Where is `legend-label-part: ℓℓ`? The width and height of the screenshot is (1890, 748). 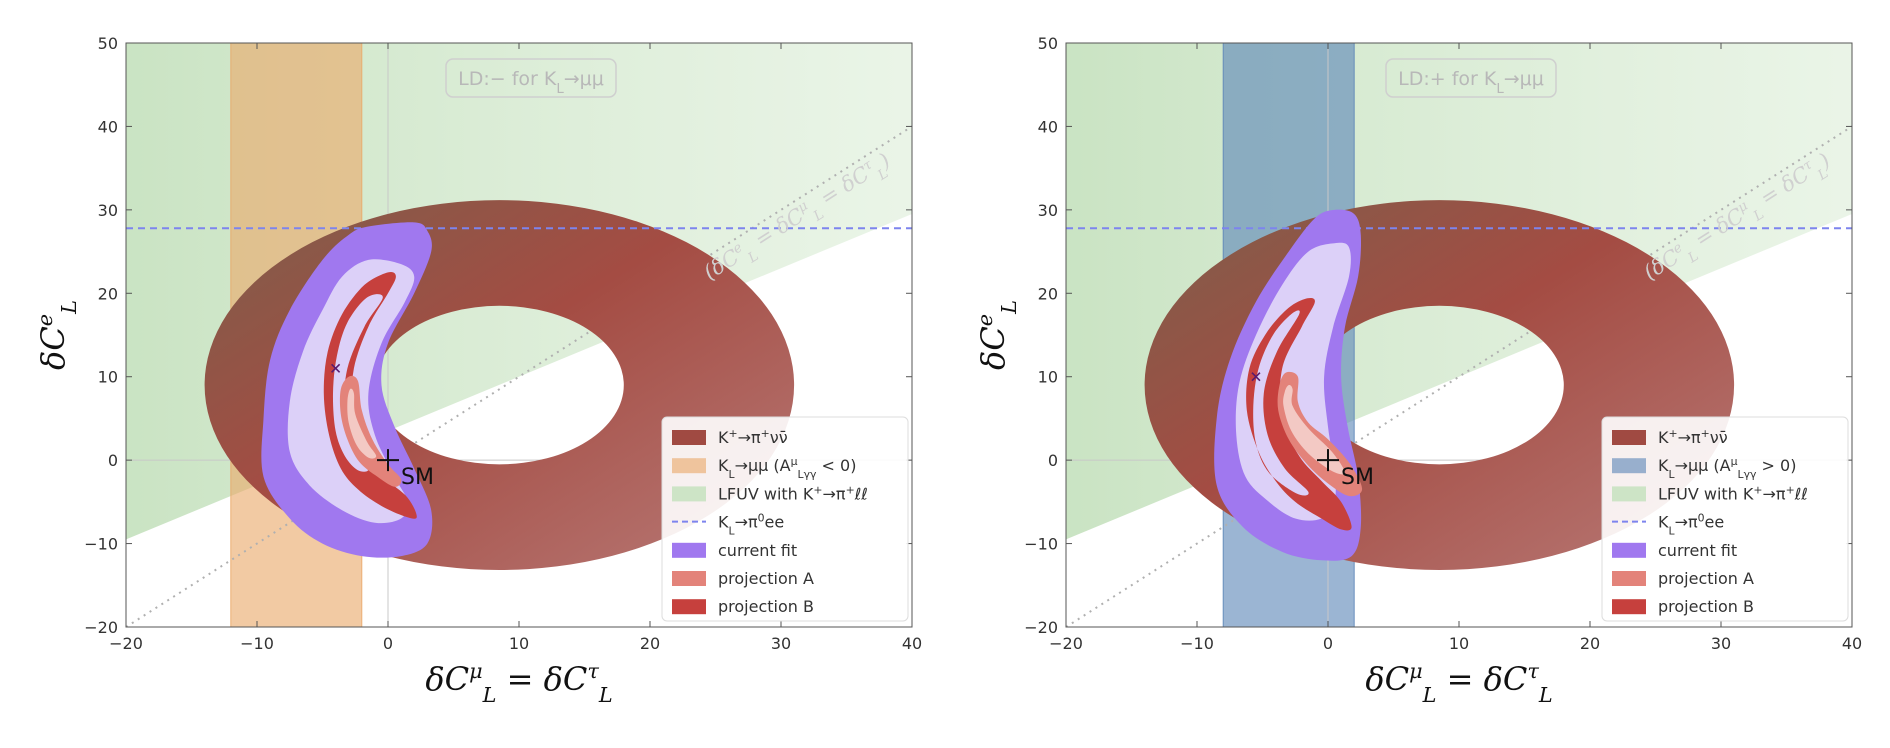 legend-label-part: ℓℓ is located at coordinates (1801, 493).